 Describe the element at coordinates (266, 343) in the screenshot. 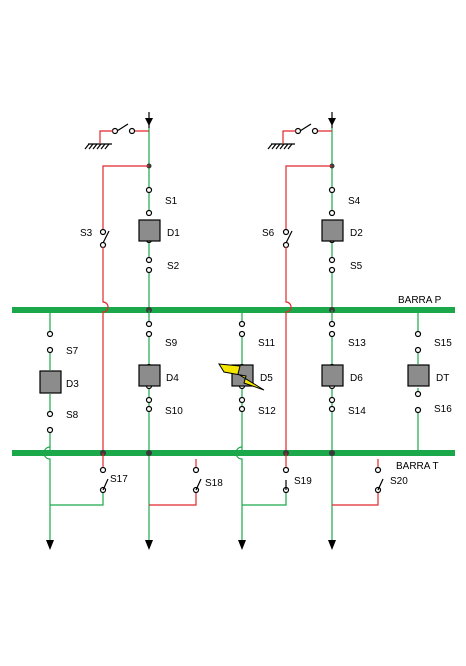

I see `switch-s11-label: S11` at that location.